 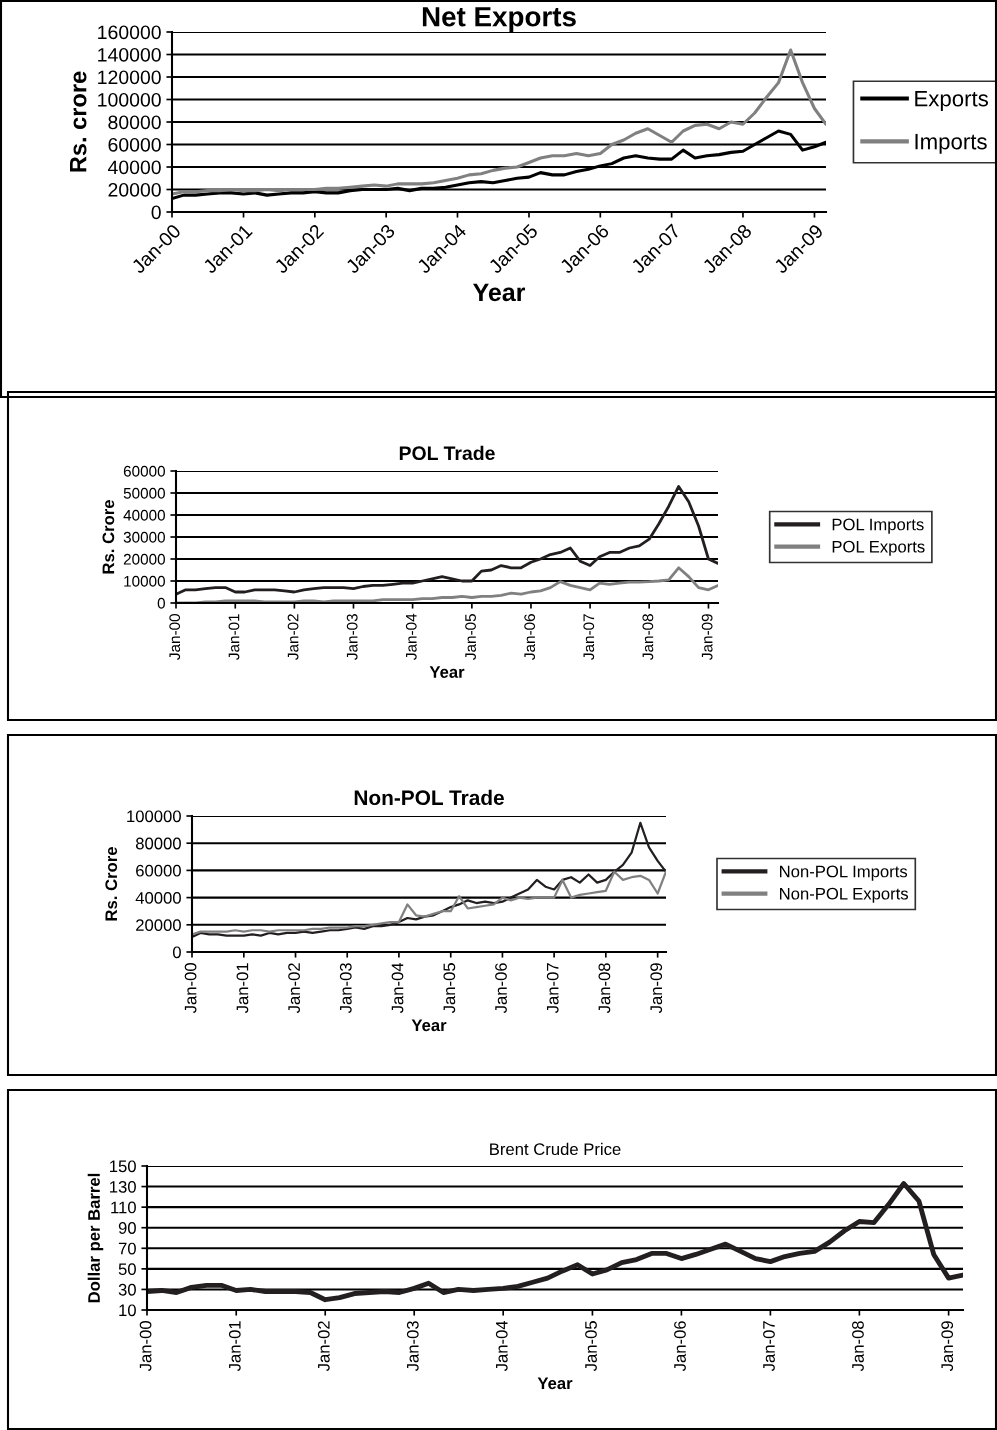 I want to click on legend-label: Non-POL Exports, so click(x=844, y=895).